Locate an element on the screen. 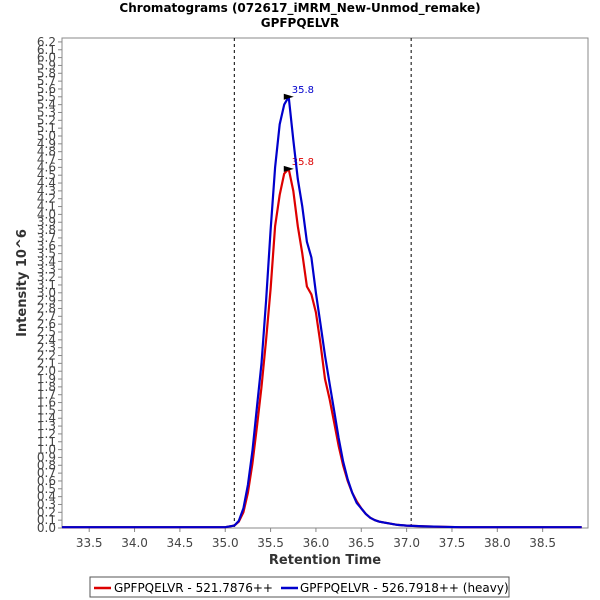 The width and height of the screenshot is (600, 600). x-tick-label: 38.0 is located at coordinates (497, 543).